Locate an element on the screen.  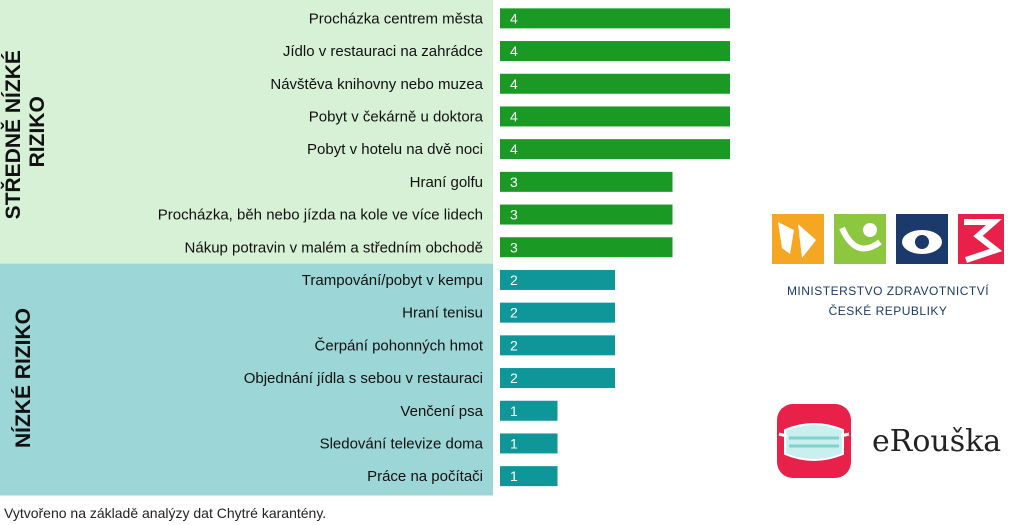
category-label: Sledování televize doma is located at coordinates (402, 443).